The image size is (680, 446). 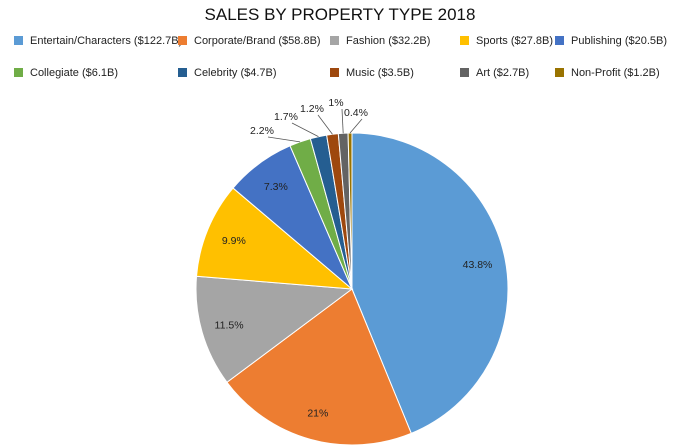 I want to click on legend-label: Non-Profit ($1.2B), so click(x=615, y=73).